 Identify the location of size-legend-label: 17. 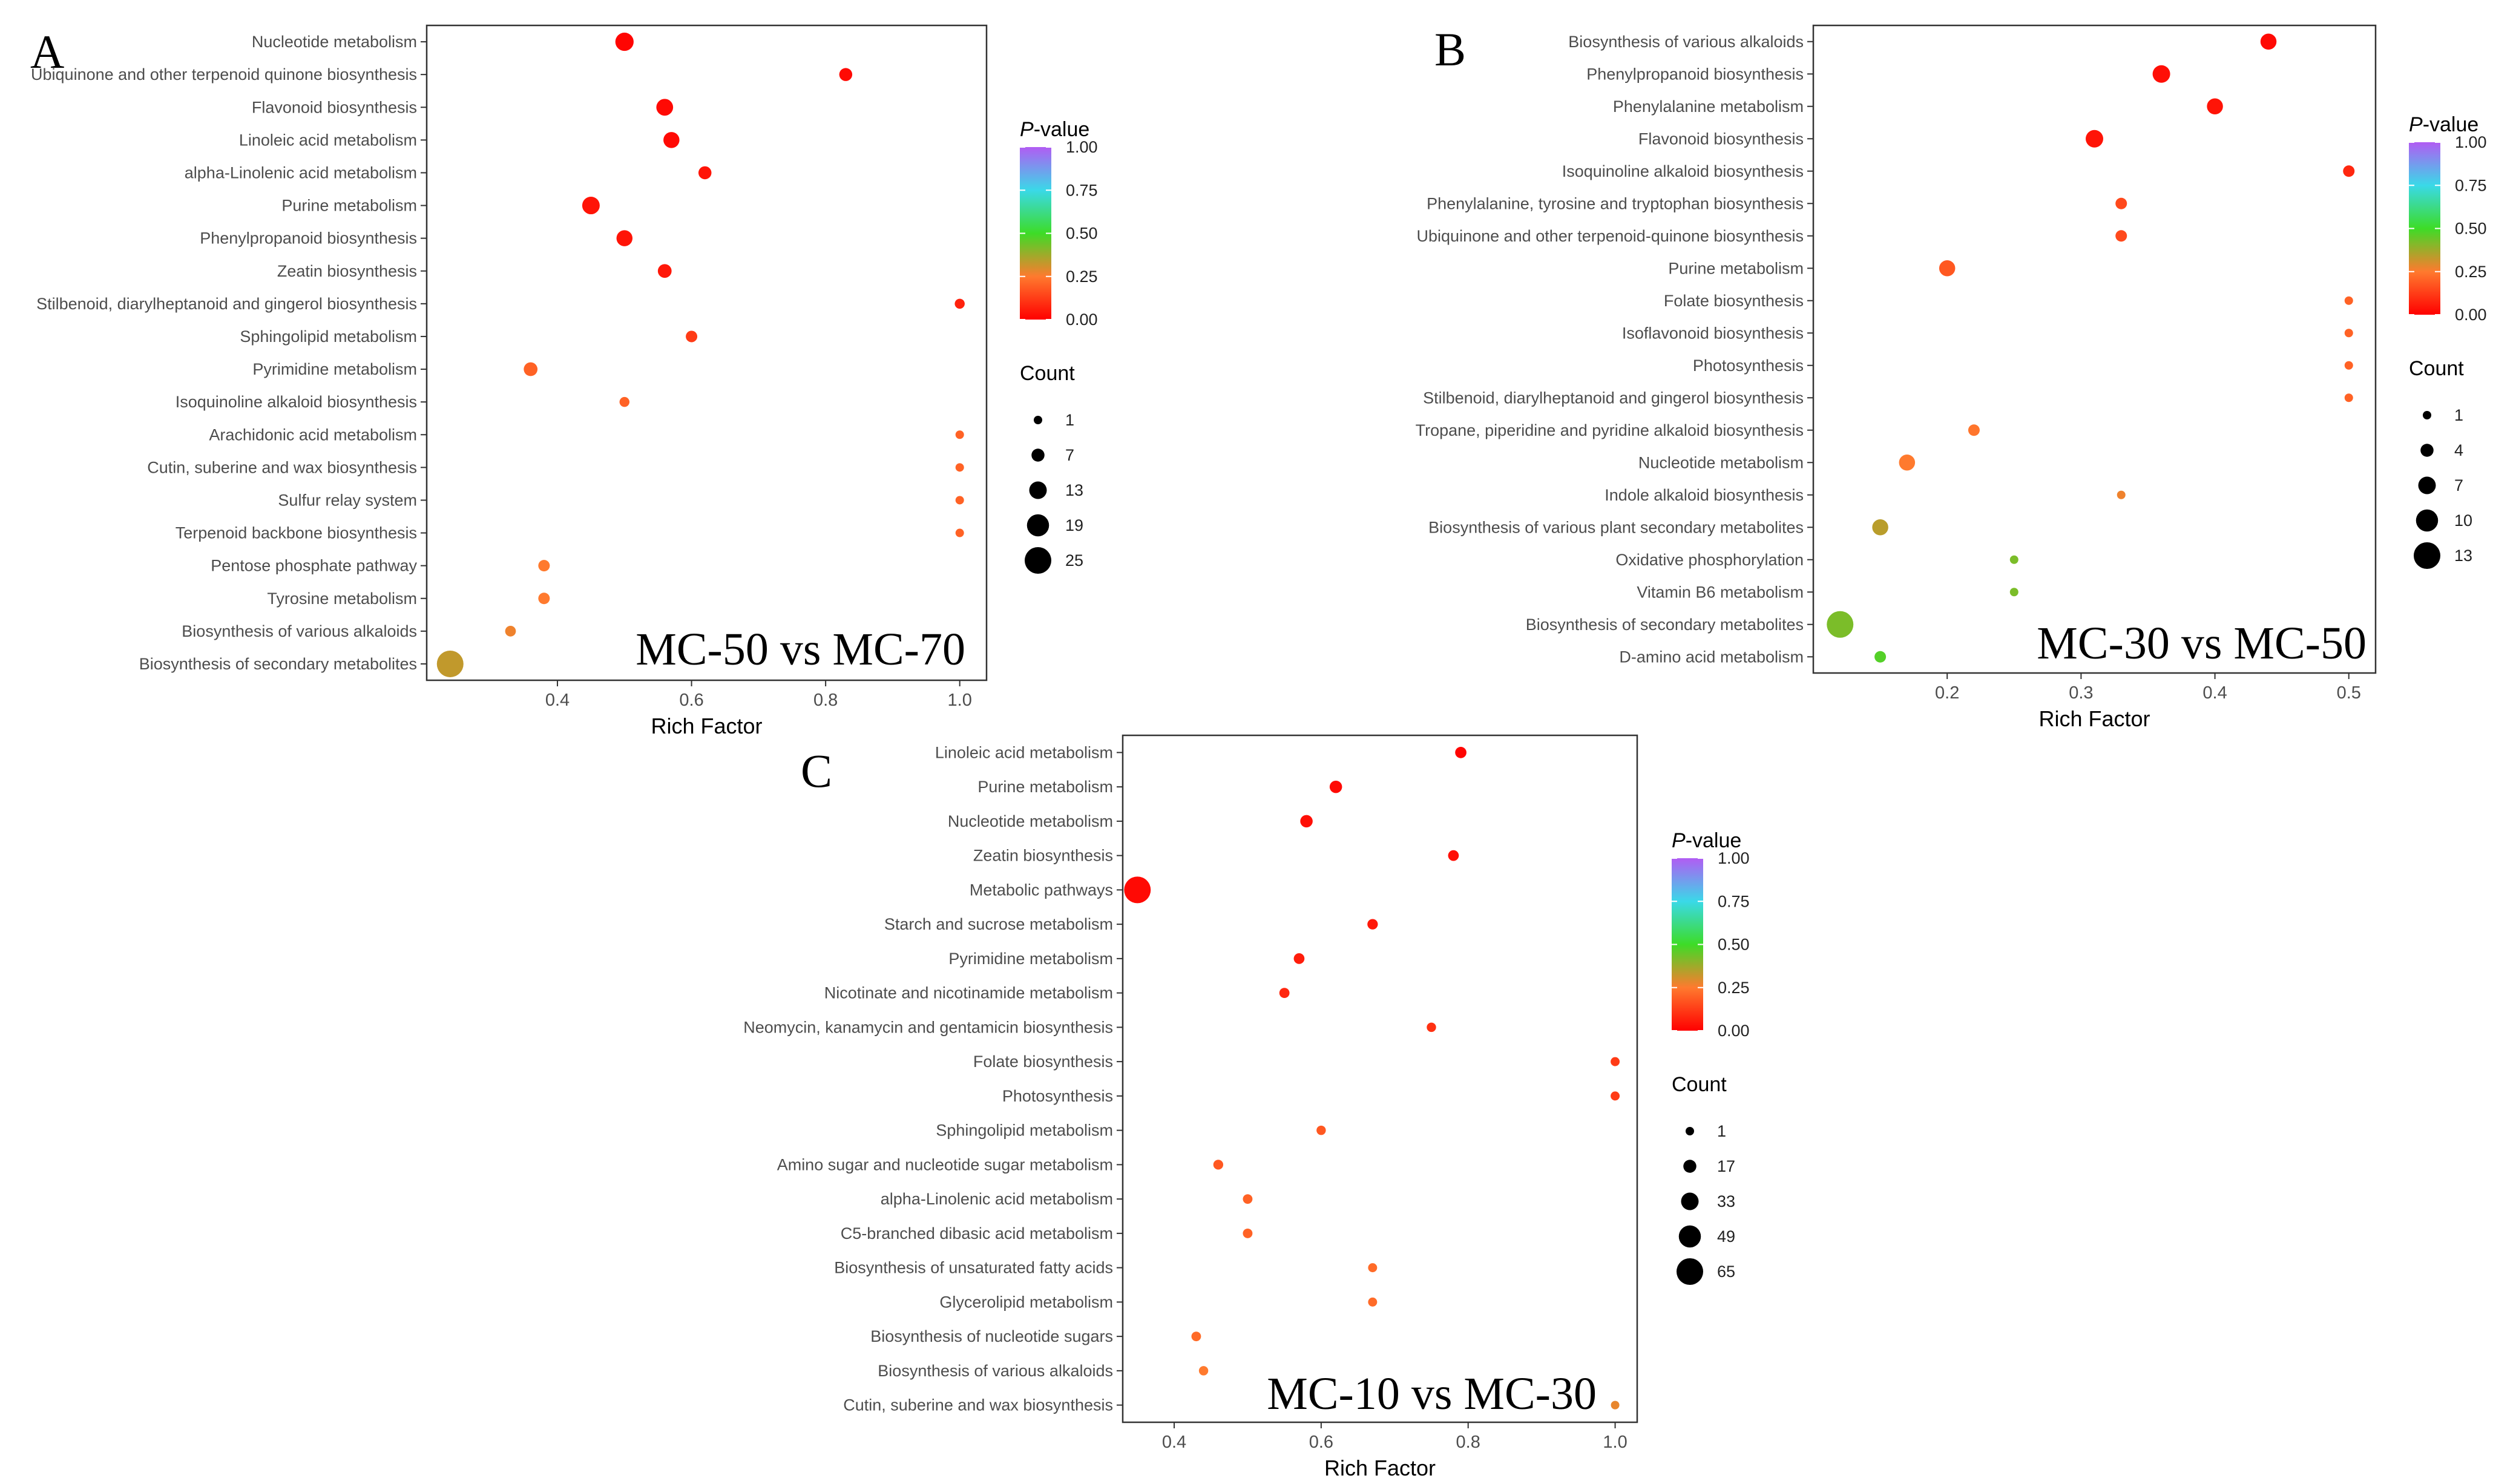
(1726, 1166).